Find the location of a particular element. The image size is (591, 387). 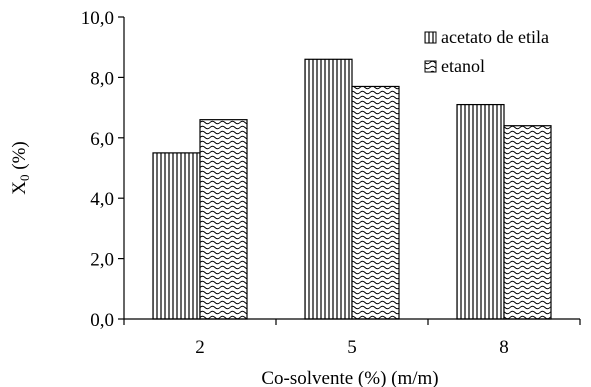

y-tick-label: 10,0 is located at coordinates (97, 18).